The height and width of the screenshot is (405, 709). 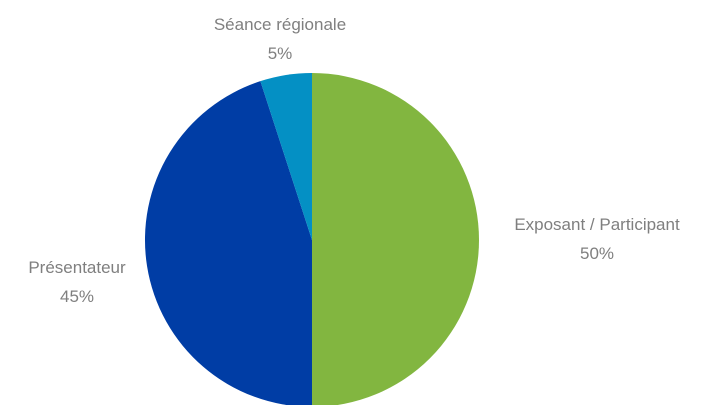 What do you see at coordinates (280, 24) in the screenshot?
I see `slice-category-label: Séance régionale` at bounding box center [280, 24].